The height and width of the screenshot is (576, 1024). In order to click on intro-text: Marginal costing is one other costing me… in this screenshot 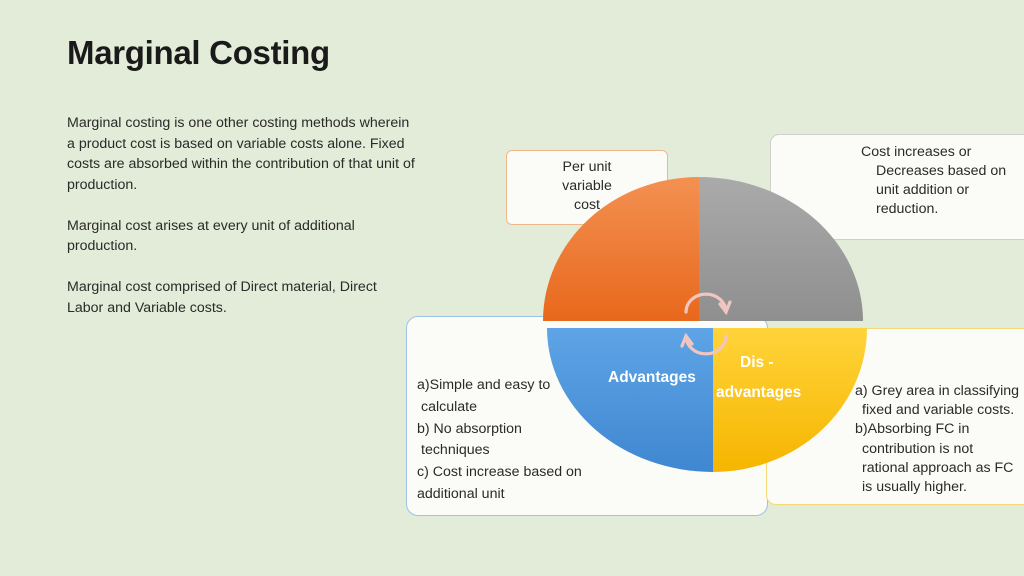, I will do `click(242, 226)`.